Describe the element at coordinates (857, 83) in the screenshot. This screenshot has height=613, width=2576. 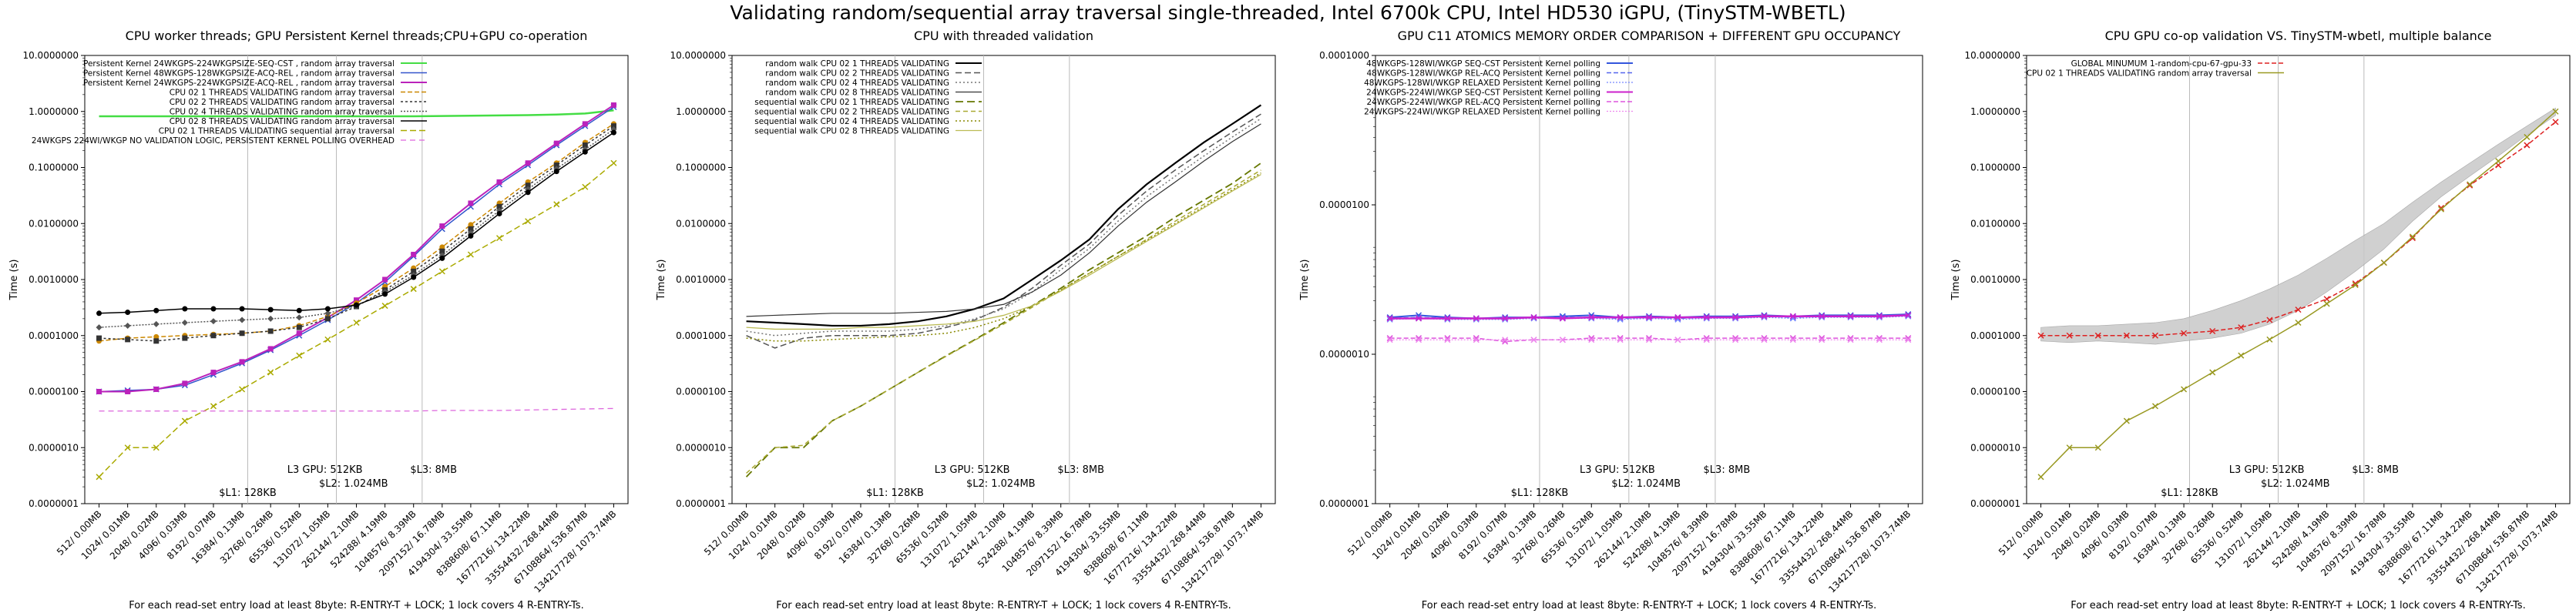
I see `legend-label: random walk CPU 02 4 THREADS VALIDATING` at that location.